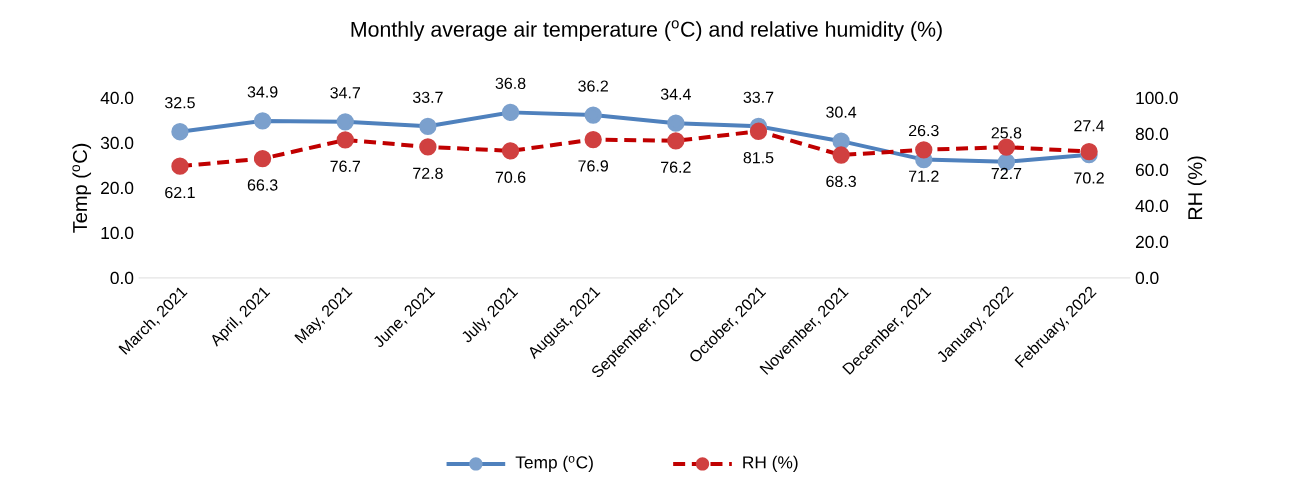  What do you see at coordinates (1152, 170) in the screenshot?
I see `y2-tick-label: 60.0` at bounding box center [1152, 170].